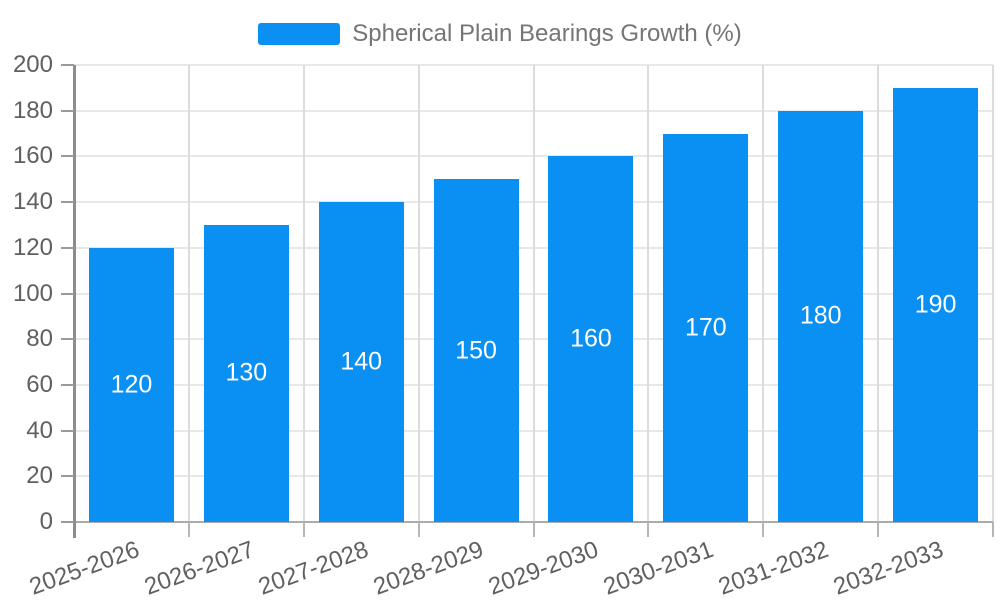  I want to click on bar-value-label: 140, so click(361, 361).